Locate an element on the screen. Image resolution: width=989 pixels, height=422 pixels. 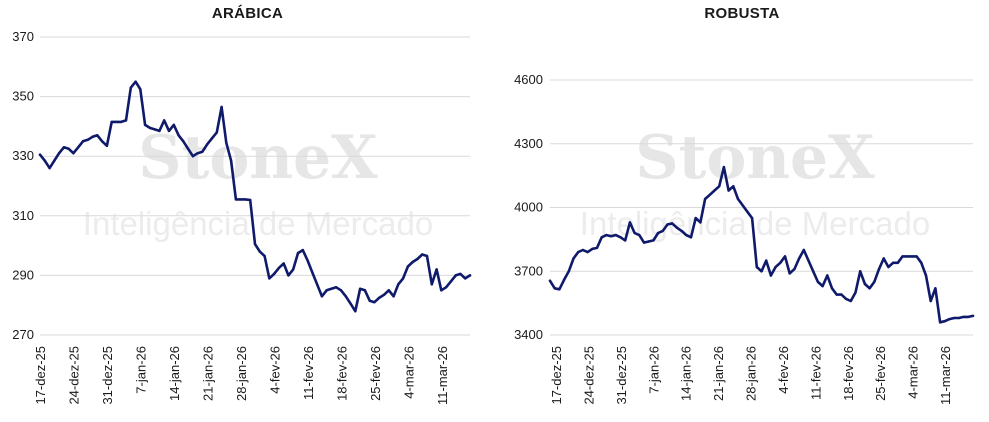
arabica-y-tick-label: 270 is located at coordinates (23, 334).